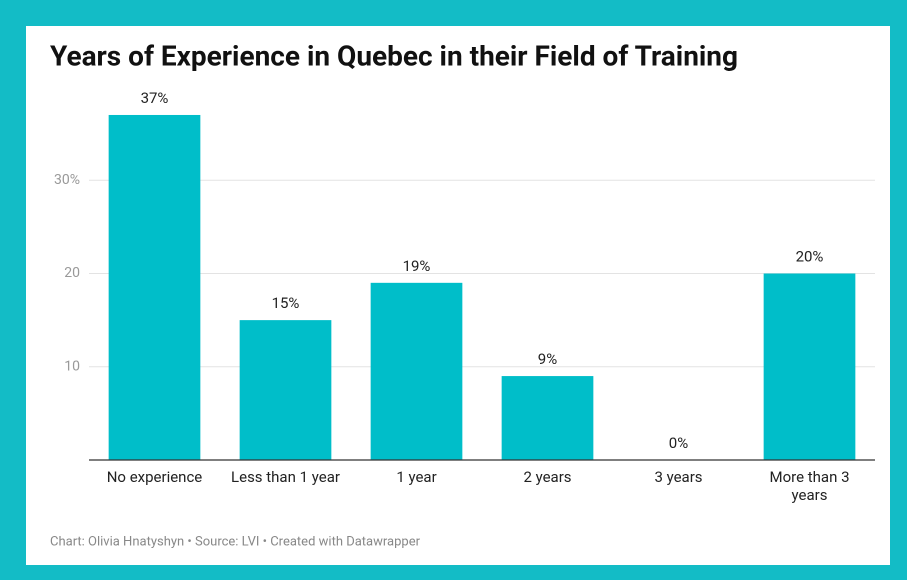 This screenshot has height=580, width=907. I want to click on value-label: 9%, so click(547, 359).